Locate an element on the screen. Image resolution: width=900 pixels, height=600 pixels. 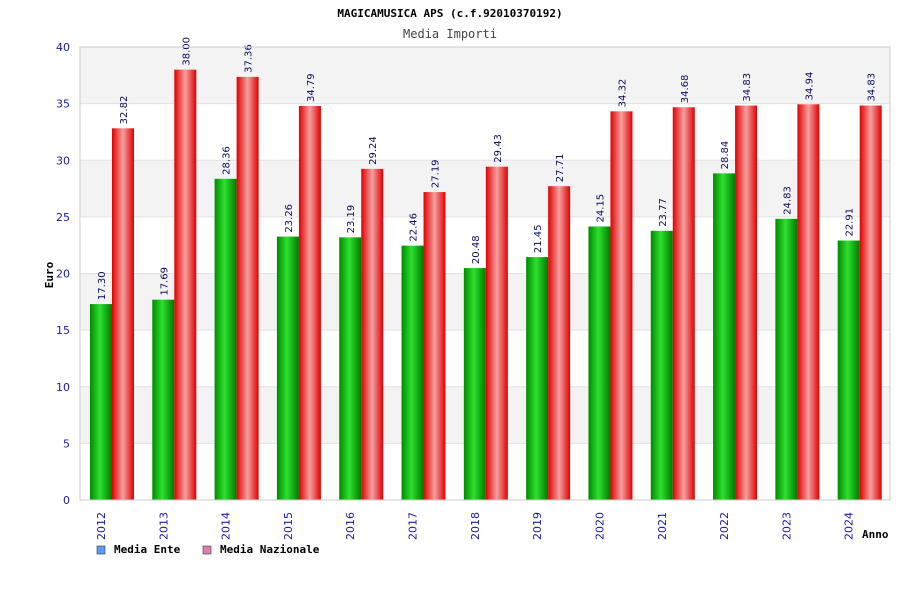
y-tick-label: 10 is located at coordinates (63, 387).